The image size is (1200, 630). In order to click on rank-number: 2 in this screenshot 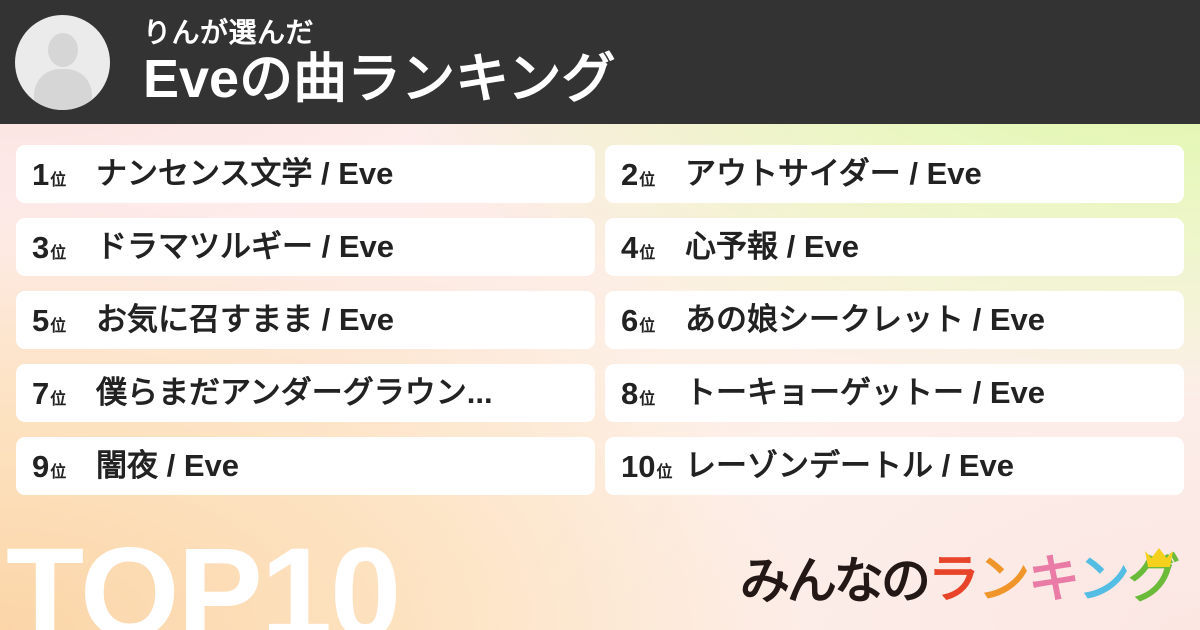, I will do `click(630, 174)`.